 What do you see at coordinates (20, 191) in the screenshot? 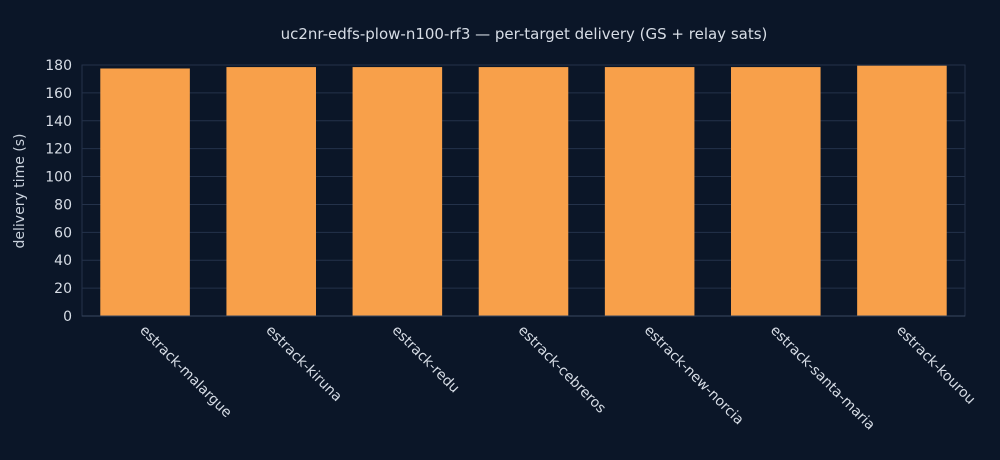
I see `y-axis-label: delivery time (s)` at bounding box center [20, 191].